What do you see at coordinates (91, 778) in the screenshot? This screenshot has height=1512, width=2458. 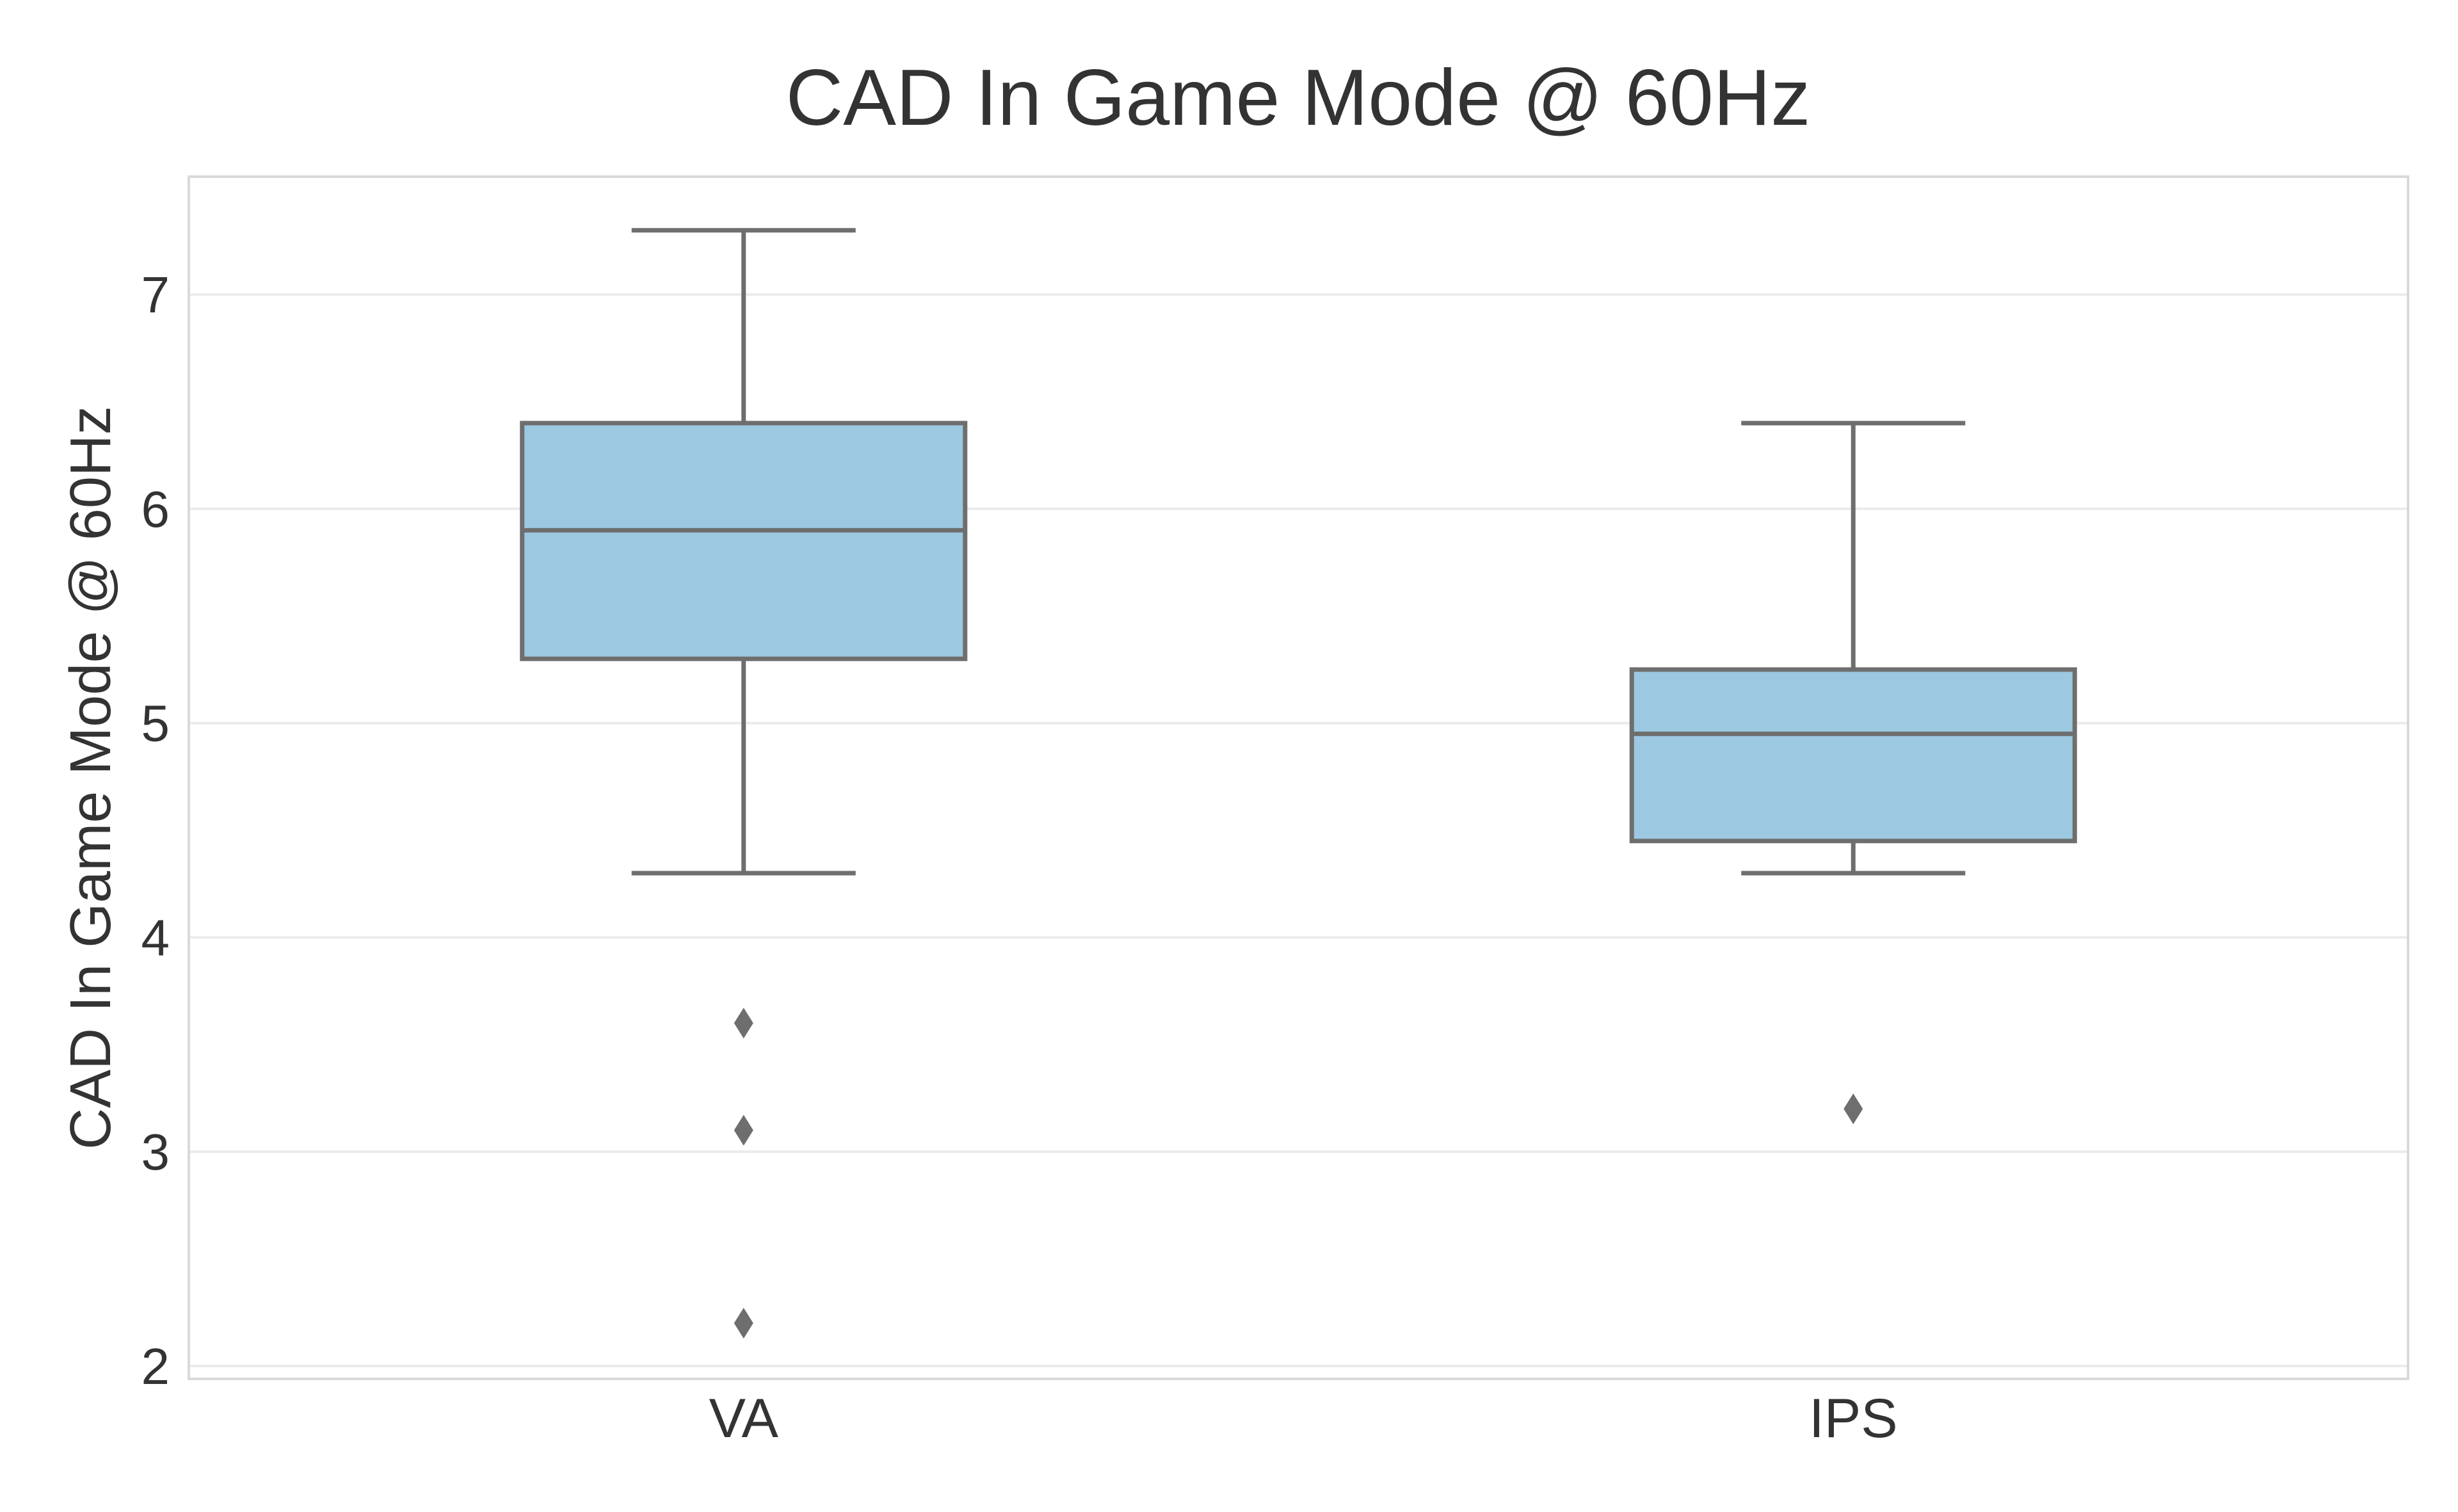 I see `y-axis-label: CAD In Game Mode @ 60Hz` at bounding box center [91, 778].